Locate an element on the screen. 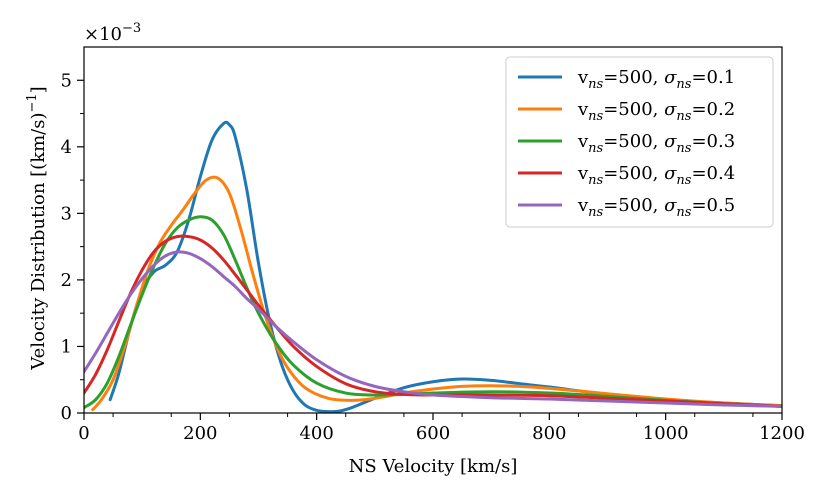  y-tick-label: 4 is located at coordinates (66, 147).